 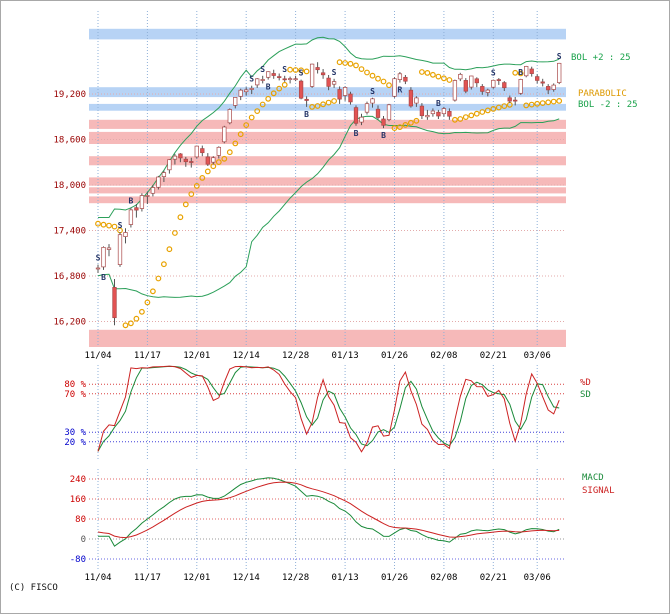 What do you see at coordinates (537, 356) in the screenshot?
I see `date-axis-label: 03/06` at bounding box center [537, 356].